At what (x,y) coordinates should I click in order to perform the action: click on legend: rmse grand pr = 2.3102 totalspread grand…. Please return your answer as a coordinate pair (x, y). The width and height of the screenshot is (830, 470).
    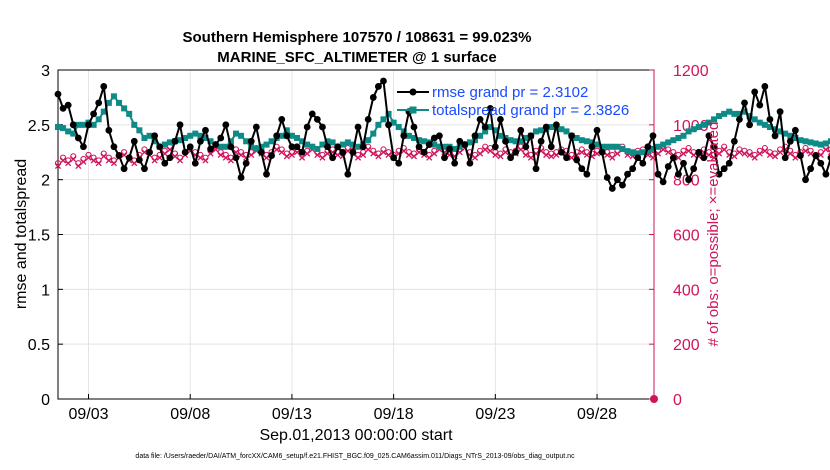
    Looking at the image, I should click on (513, 101).